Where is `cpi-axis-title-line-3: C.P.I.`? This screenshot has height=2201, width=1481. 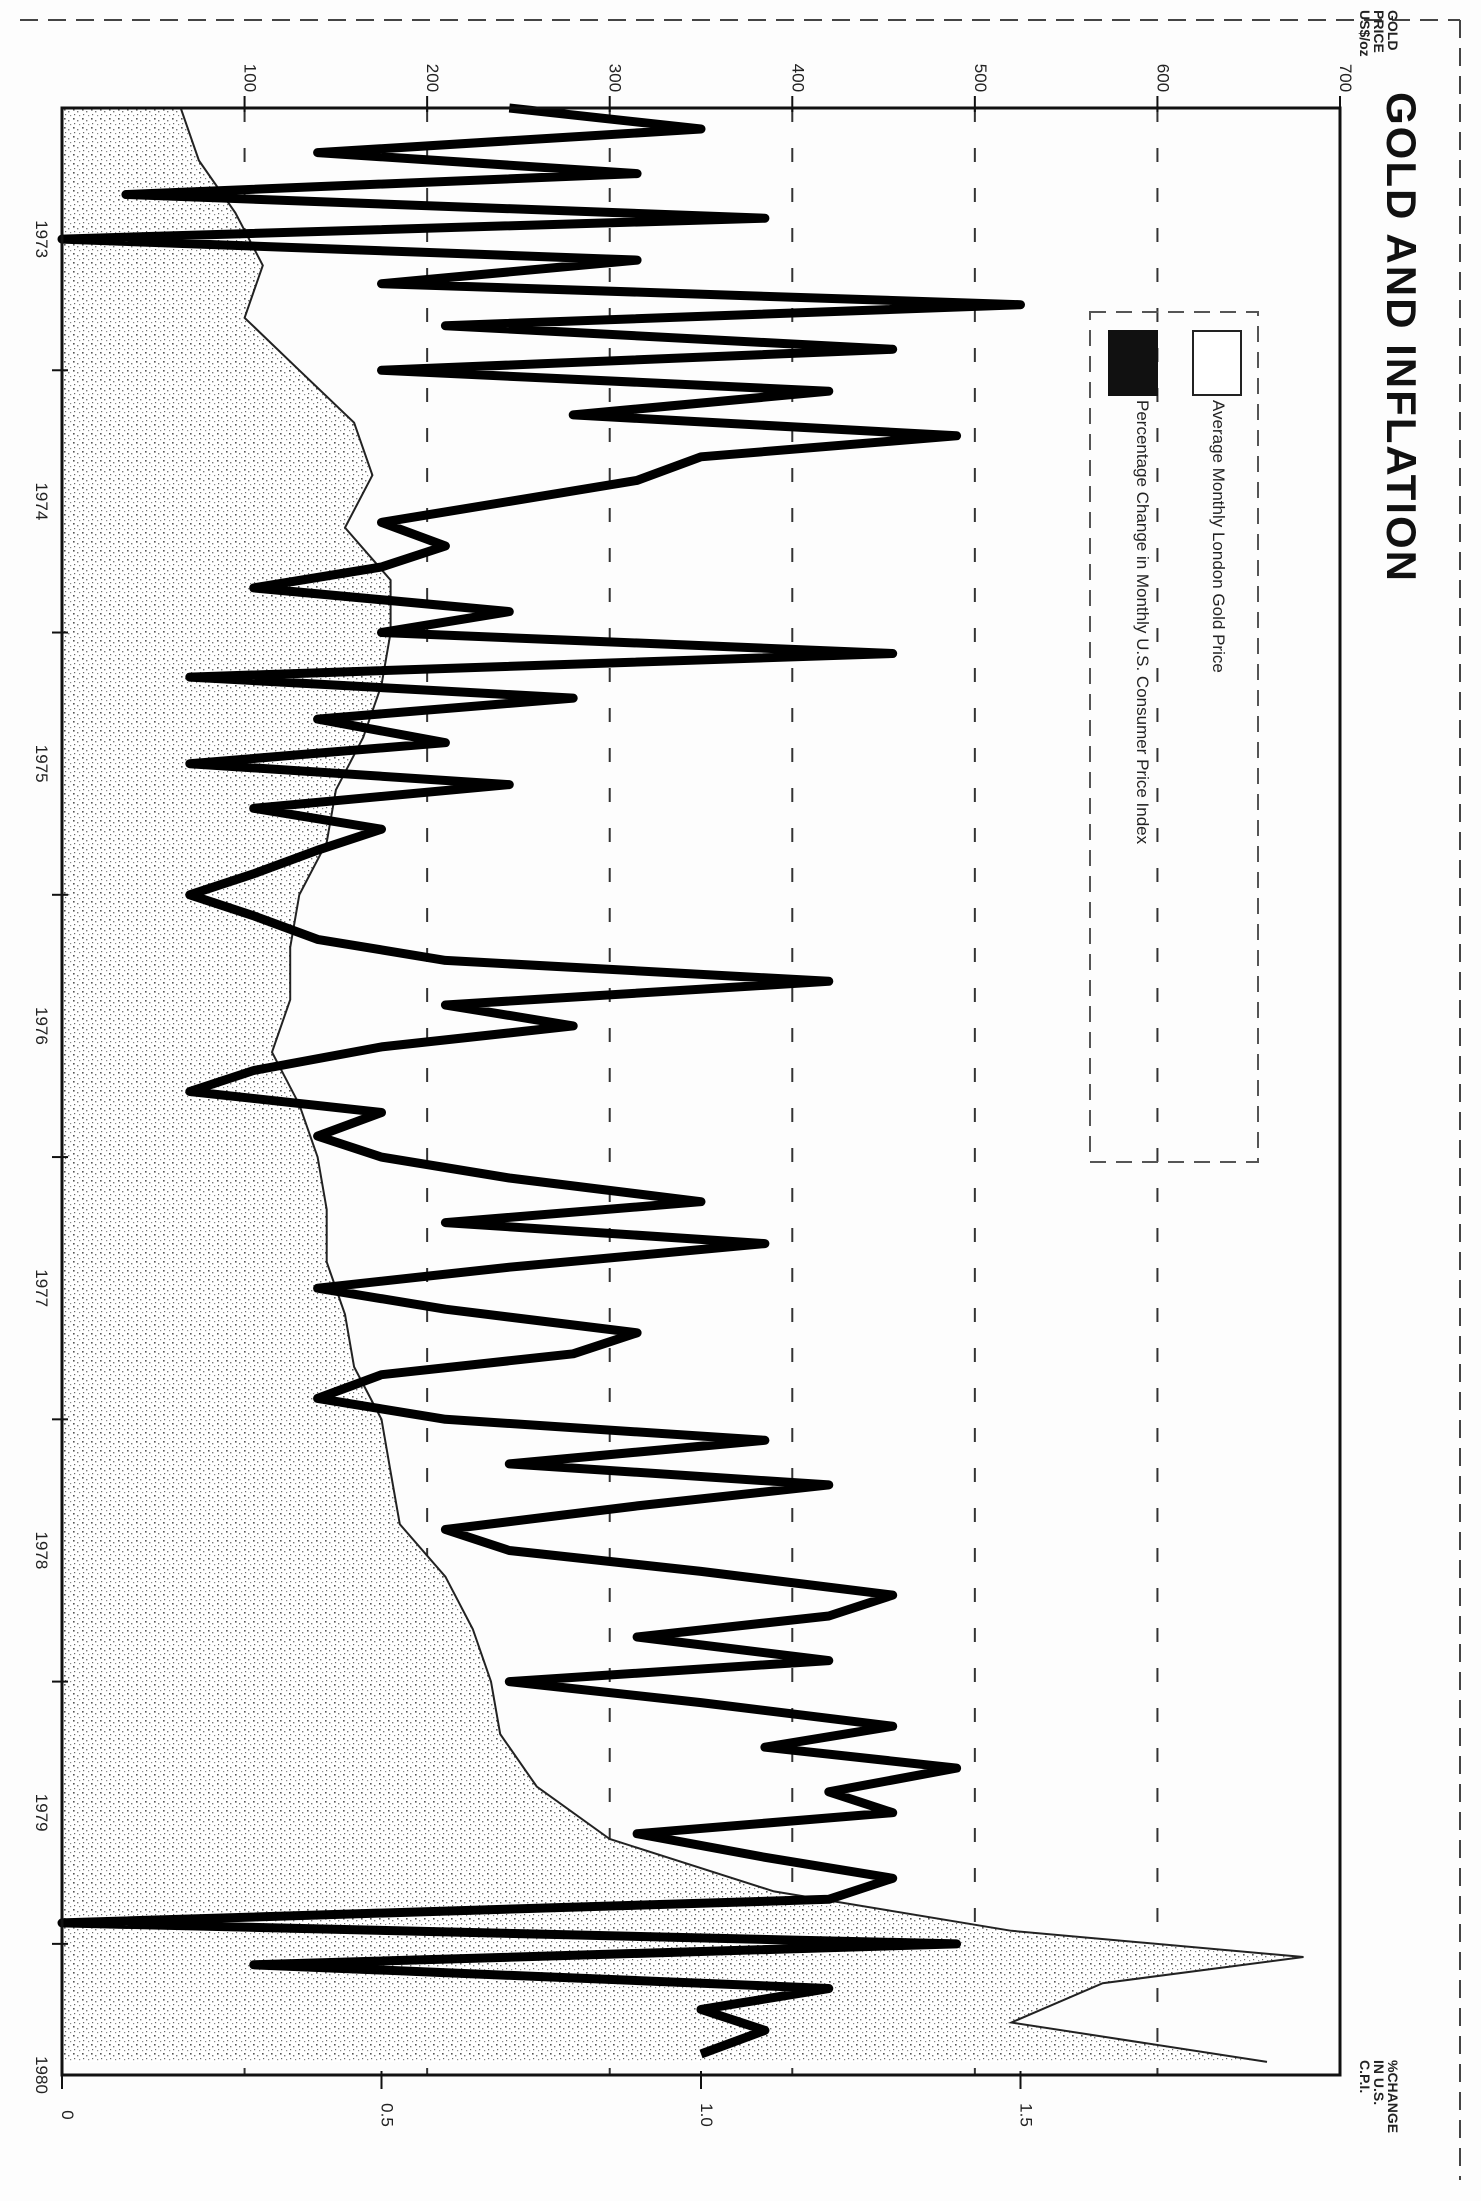
cpi-axis-title-line-3: C.P.I. is located at coordinates (1365, 2077).